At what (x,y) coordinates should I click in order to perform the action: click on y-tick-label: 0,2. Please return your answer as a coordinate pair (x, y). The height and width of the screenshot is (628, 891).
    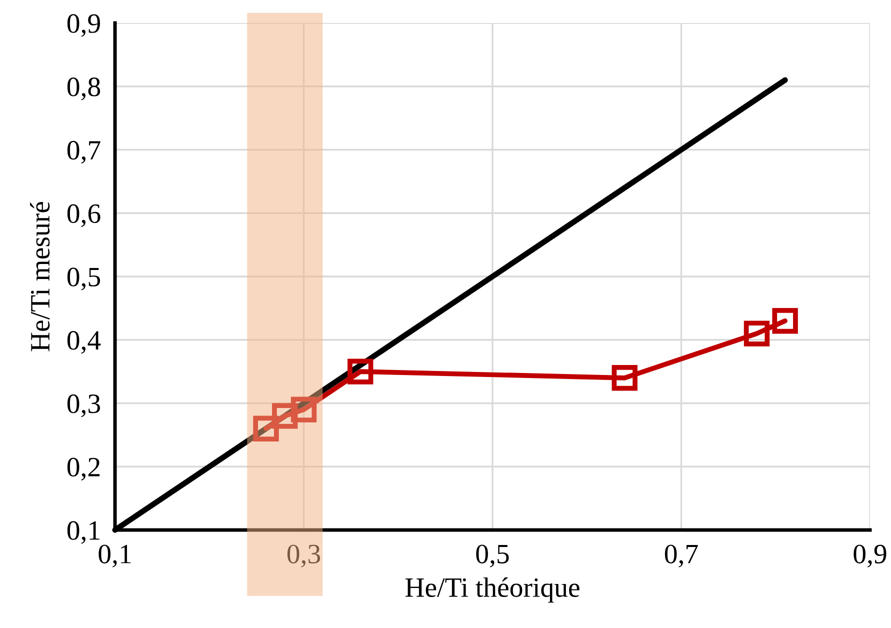
    Looking at the image, I should click on (83, 469).